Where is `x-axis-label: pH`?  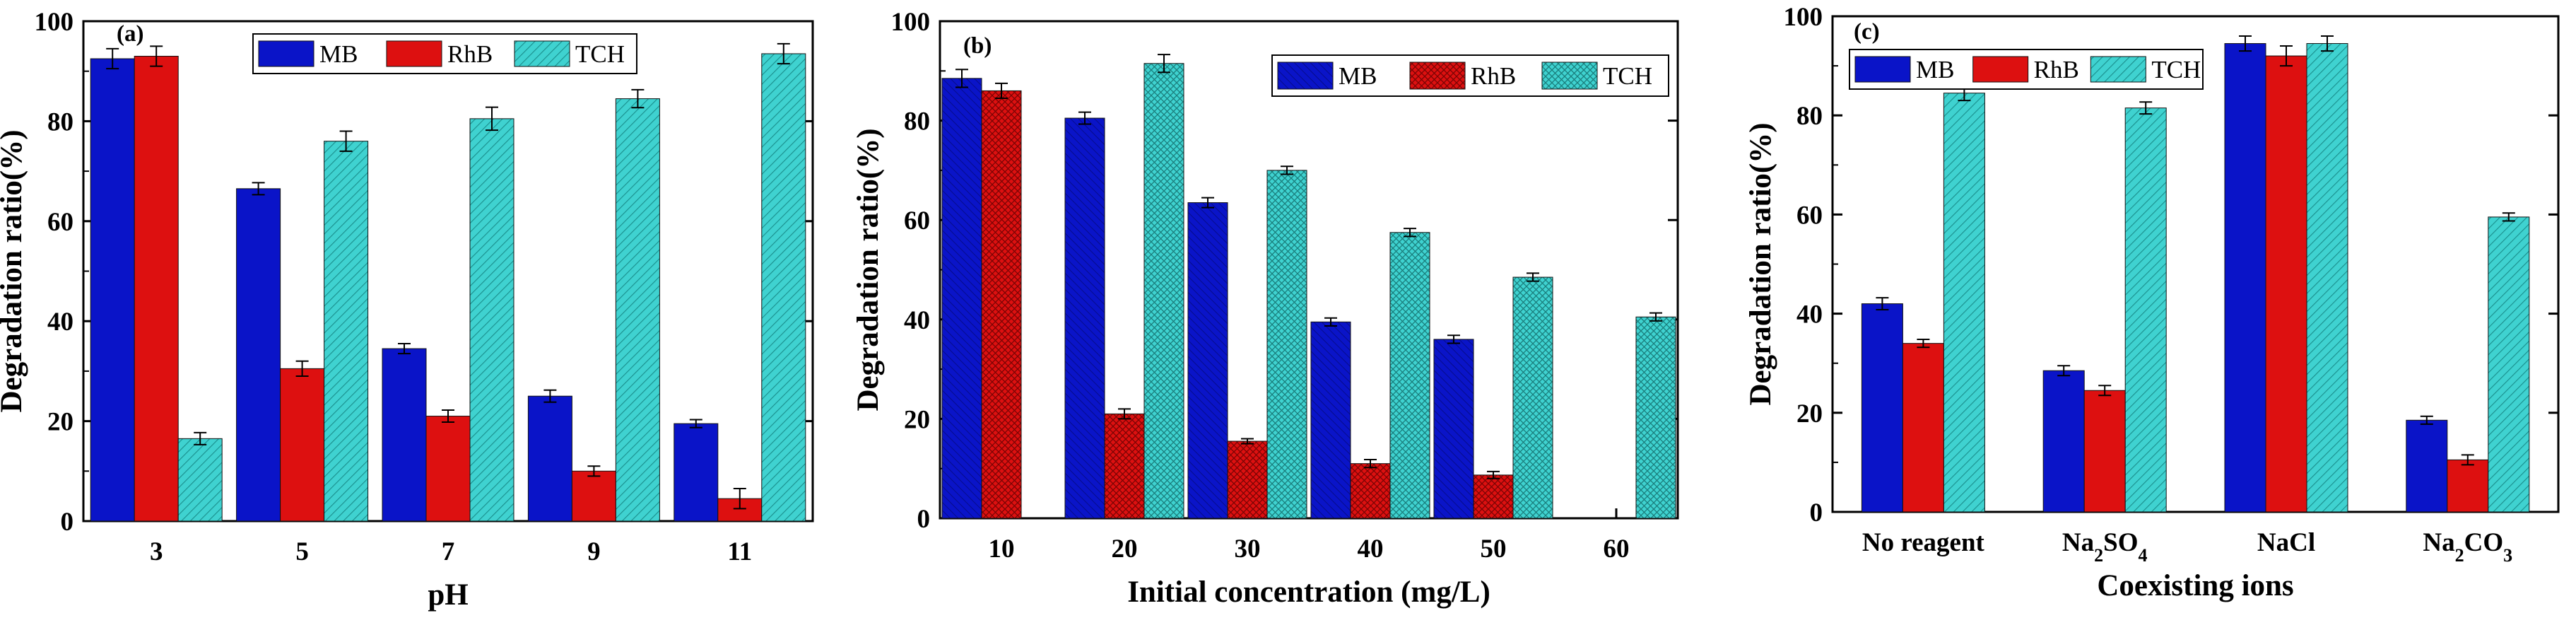 x-axis-label: pH is located at coordinates (448, 595).